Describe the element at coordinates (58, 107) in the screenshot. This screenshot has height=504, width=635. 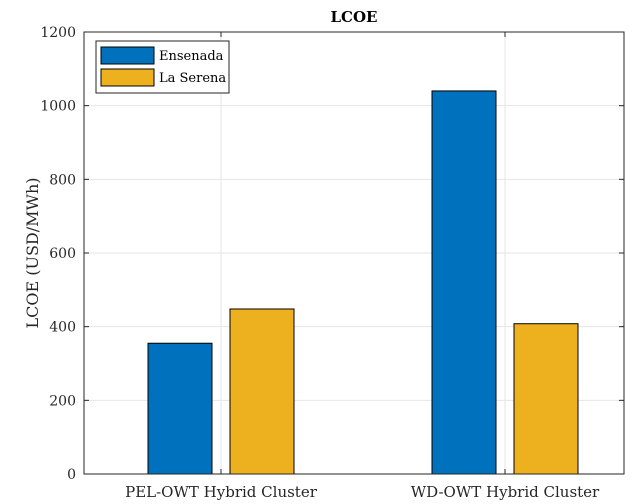
I see `y-tick-label: 1000` at that location.